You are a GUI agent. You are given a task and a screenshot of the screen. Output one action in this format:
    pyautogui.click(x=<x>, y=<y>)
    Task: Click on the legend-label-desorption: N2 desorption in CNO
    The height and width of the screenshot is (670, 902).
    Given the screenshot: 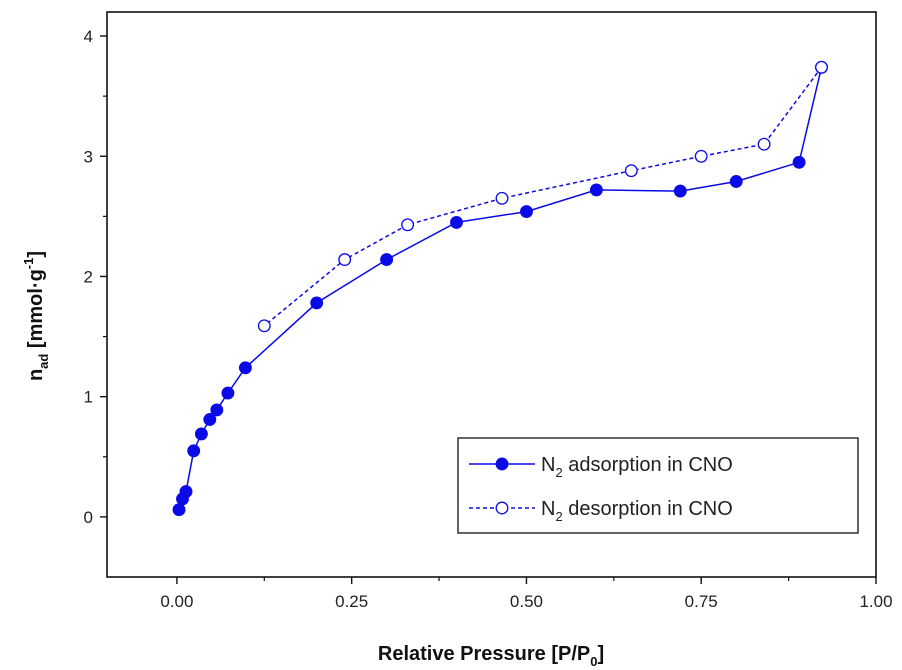 What is the action you would take?
    pyautogui.click(x=637, y=511)
    